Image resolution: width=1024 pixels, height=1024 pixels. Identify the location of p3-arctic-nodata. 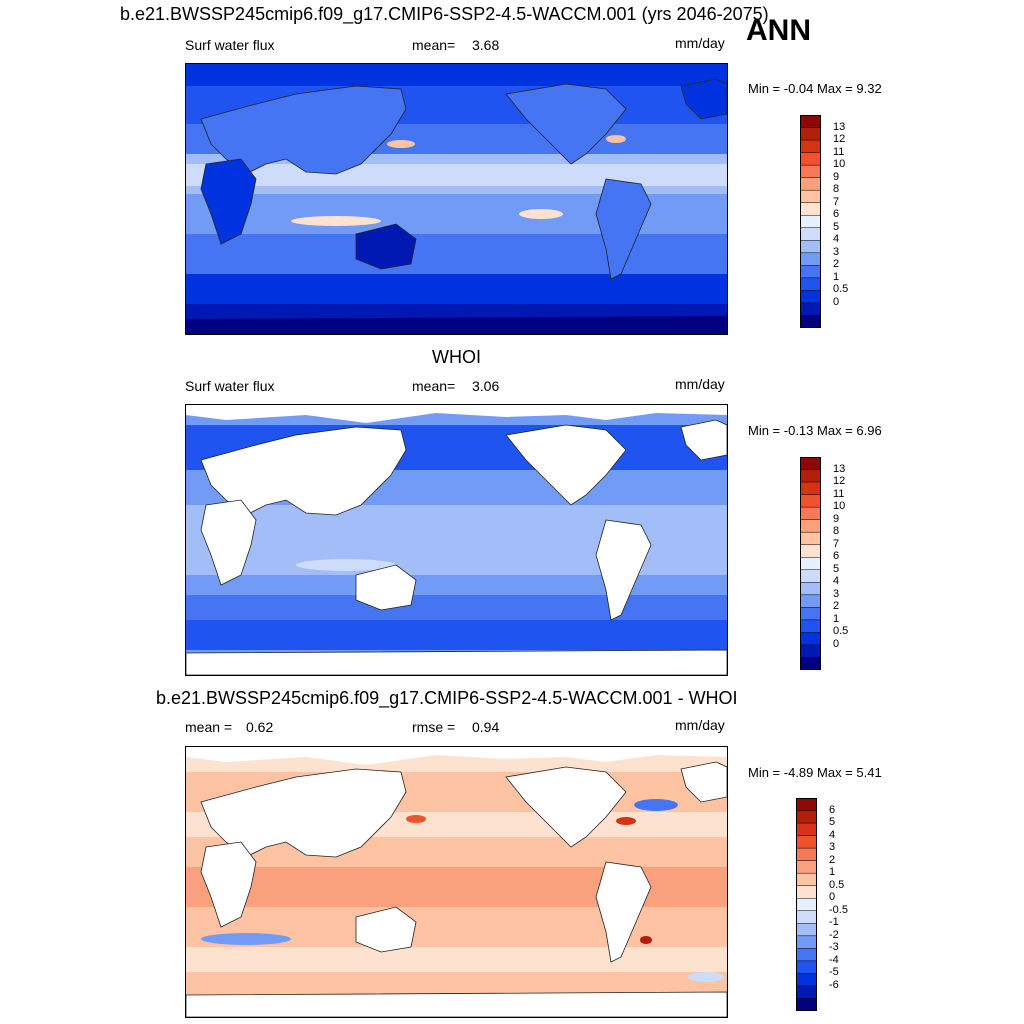
(456, 756).